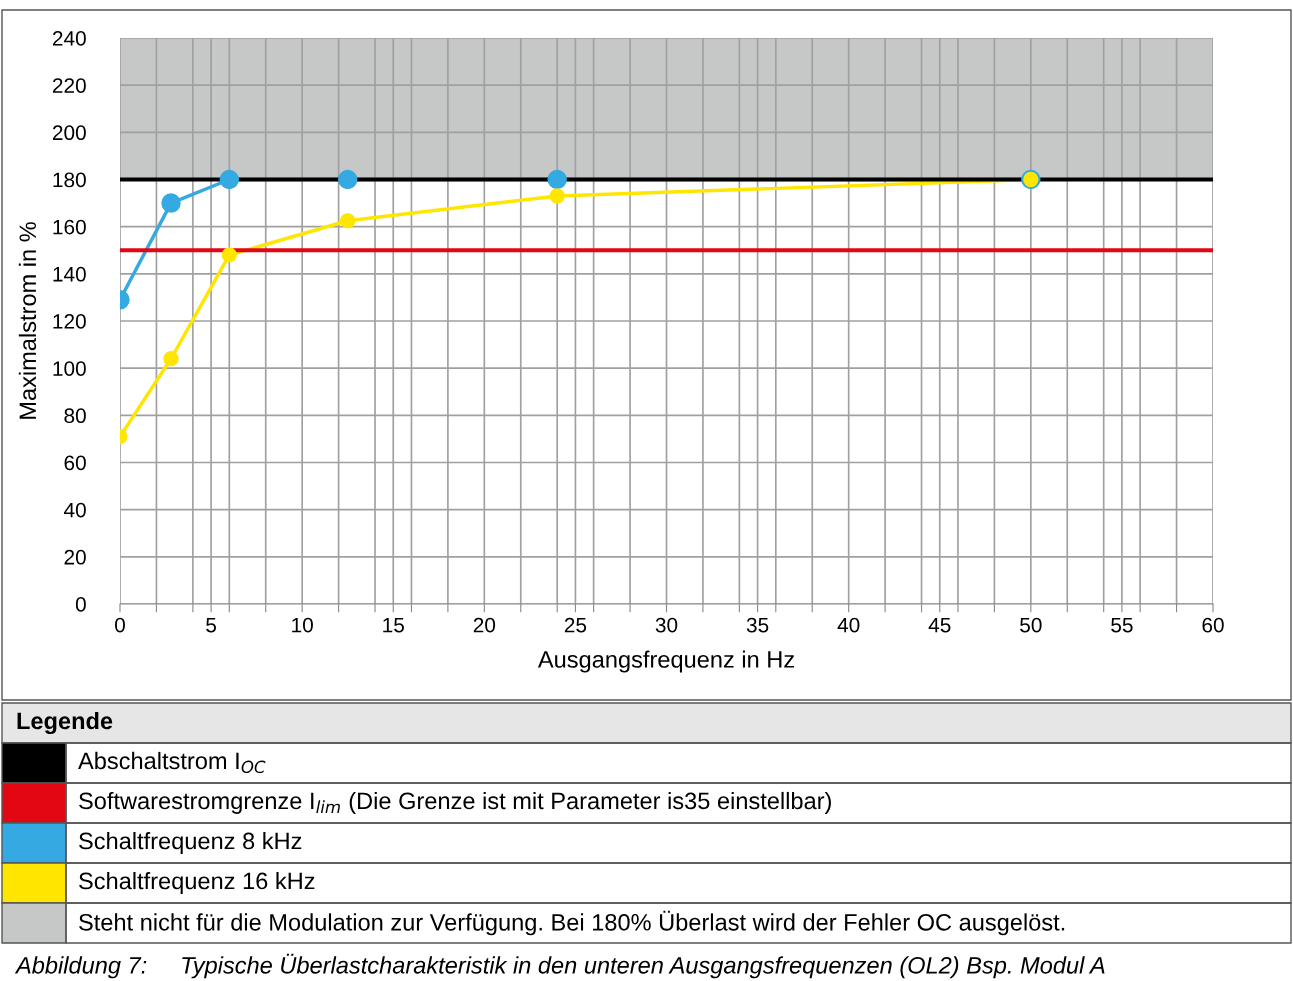 The width and height of the screenshot is (1293, 981). What do you see at coordinates (939, 625) in the screenshot?
I see `x-tick-label: 45` at bounding box center [939, 625].